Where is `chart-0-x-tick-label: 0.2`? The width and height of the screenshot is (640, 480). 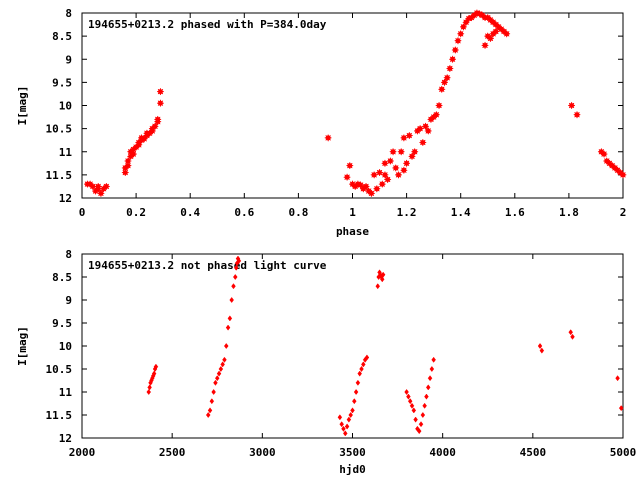 chart-0-x-tick-label: 0.2 is located at coordinates (136, 212).